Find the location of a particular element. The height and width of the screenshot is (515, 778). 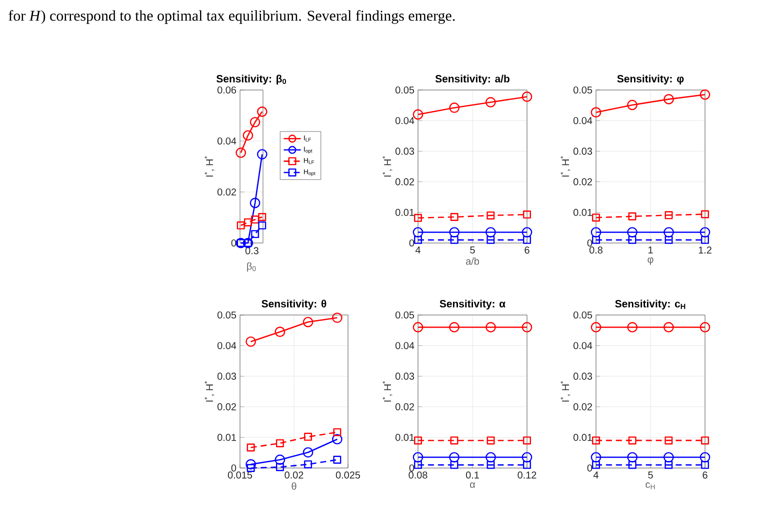

y-tick-label: 0.06 is located at coordinates (226, 90).